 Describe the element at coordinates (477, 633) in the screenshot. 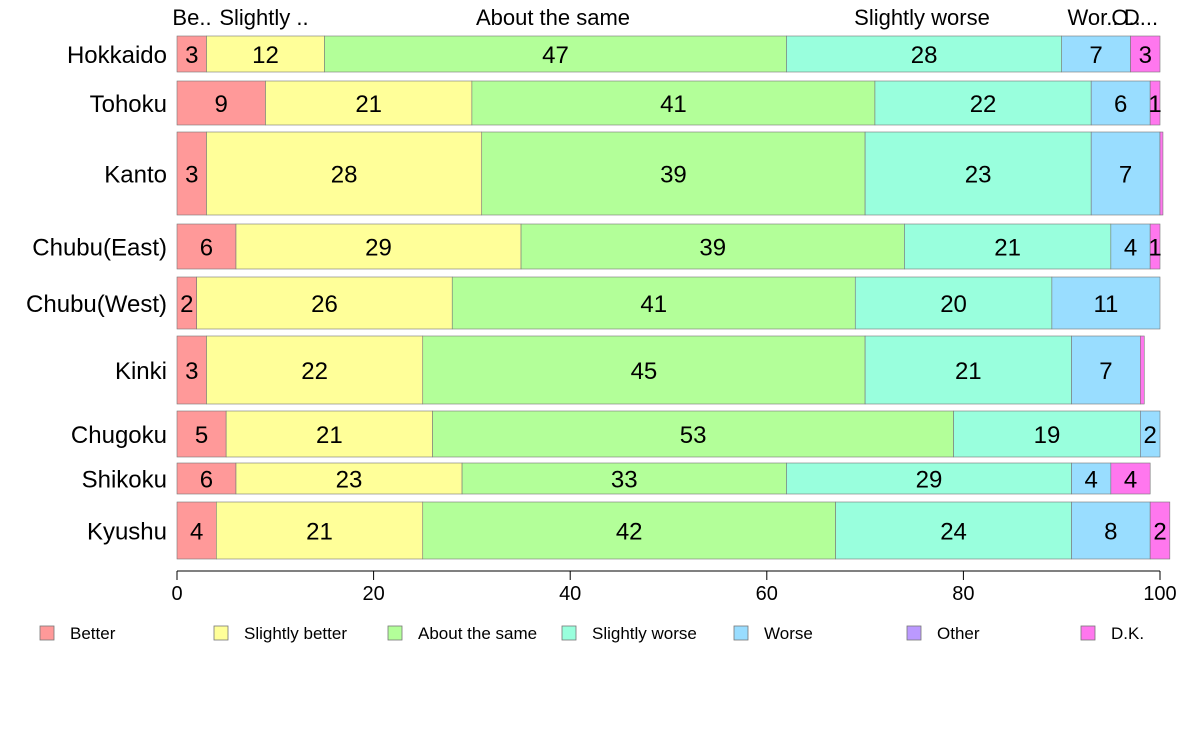

I see `legend-label-about-the-same: About the same` at that location.